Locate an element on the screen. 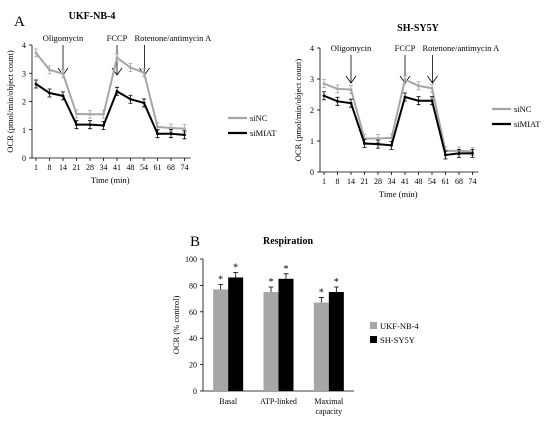 The image size is (550, 427). series-line-simiat is located at coordinates (398, 125).